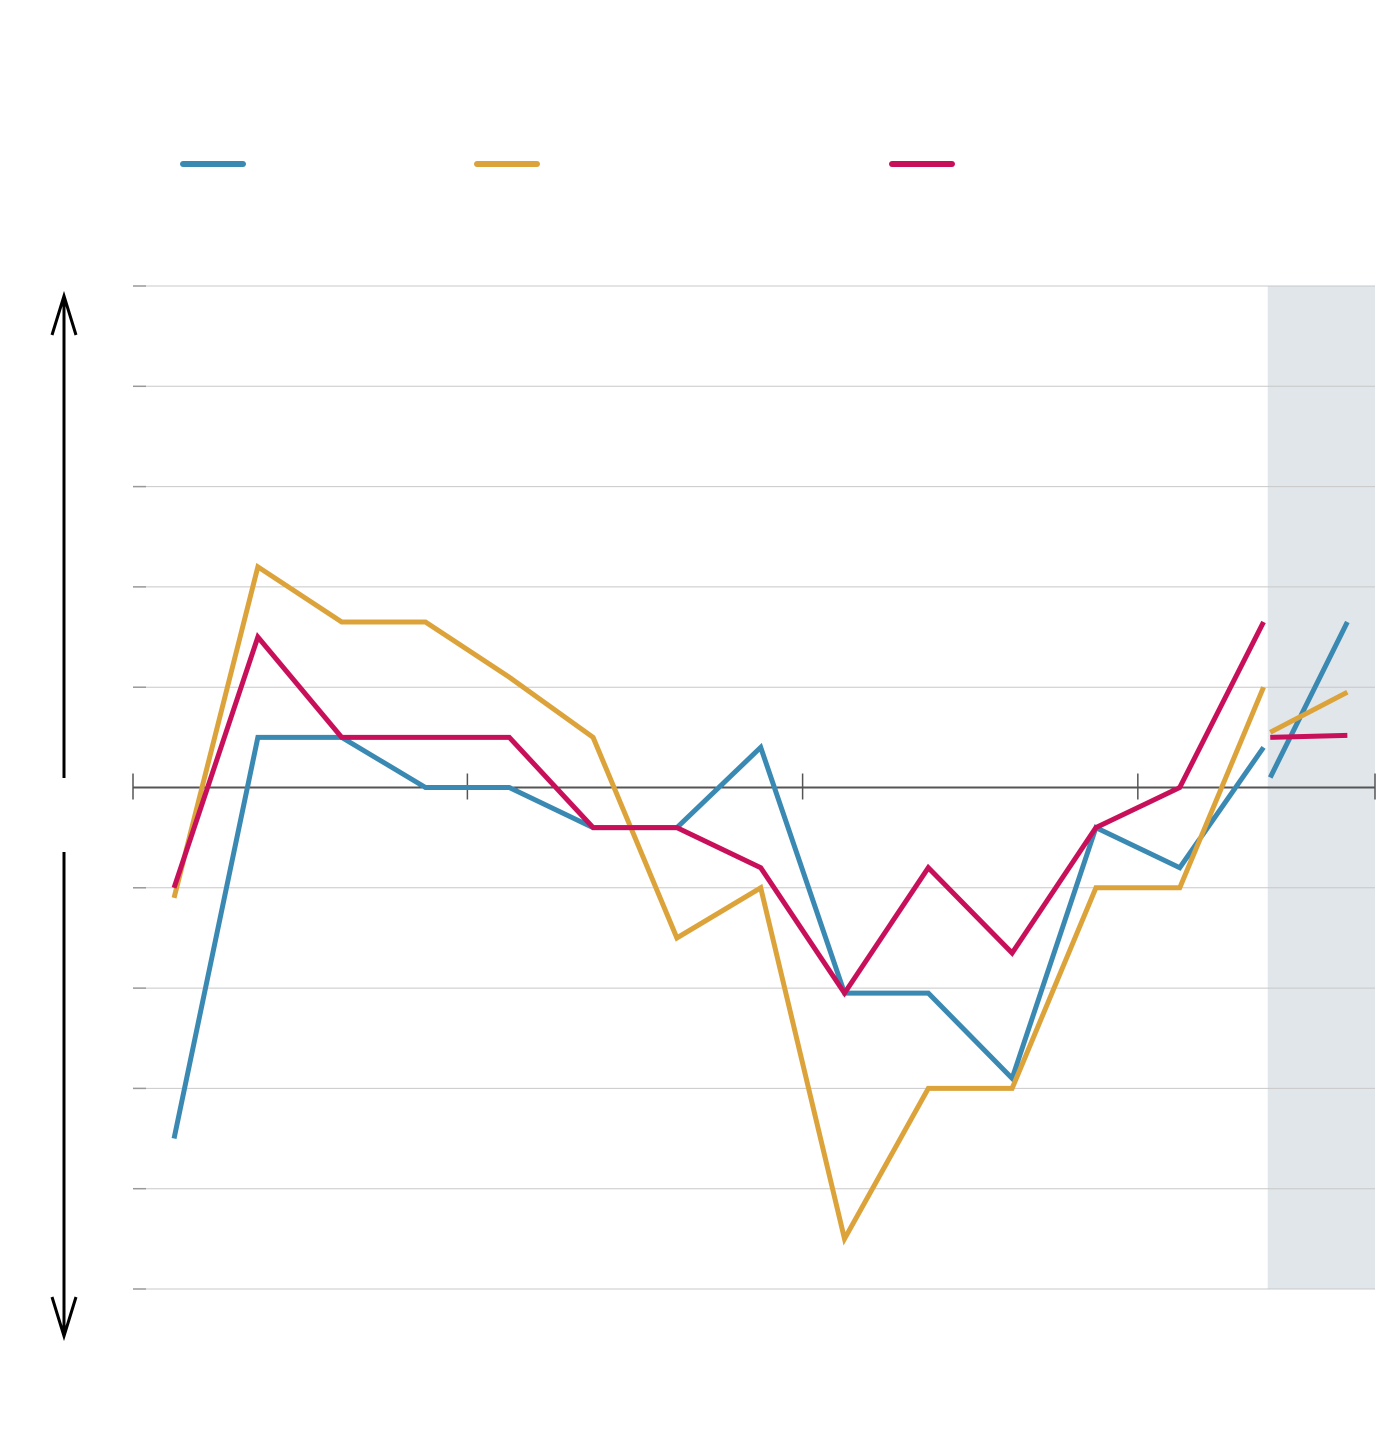 Image resolution: width=1400 pixels, height=1440 pixels. Describe the element at coordinates (64, 313) in the screenshot. I see `up-arrow-head` at that location.